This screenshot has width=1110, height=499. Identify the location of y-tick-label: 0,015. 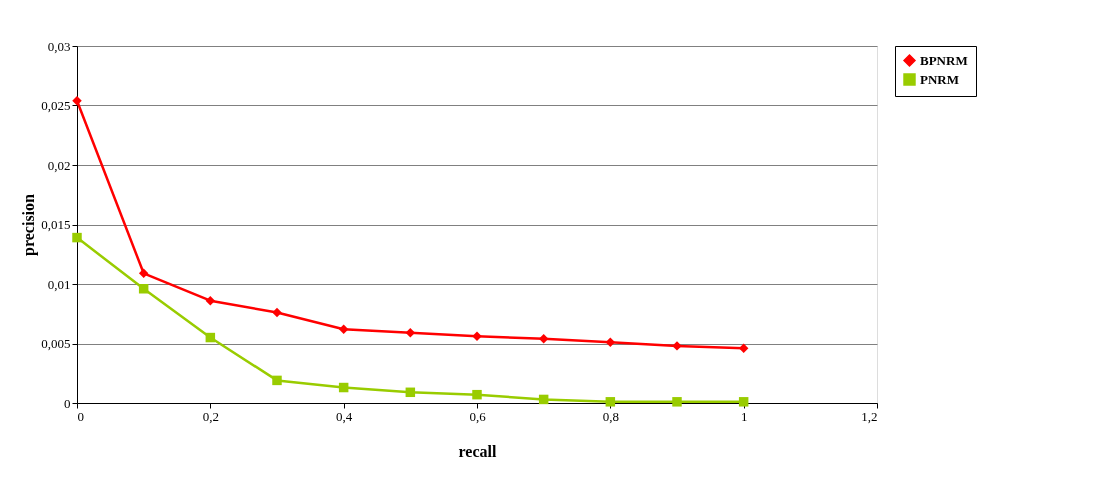
(56, 224).